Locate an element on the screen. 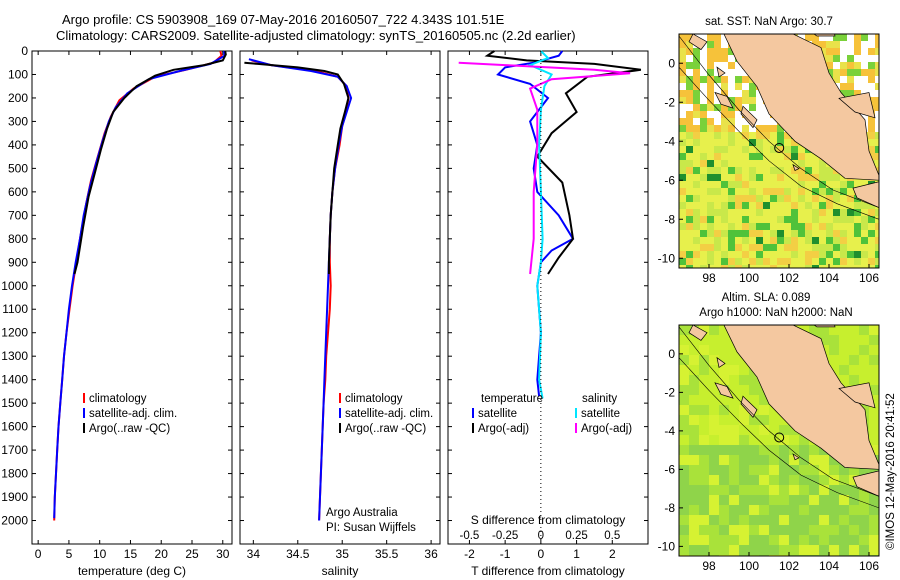 The image size is (900, 580). temperature-ytick-label: 600 is located at coordinates (18, 192).